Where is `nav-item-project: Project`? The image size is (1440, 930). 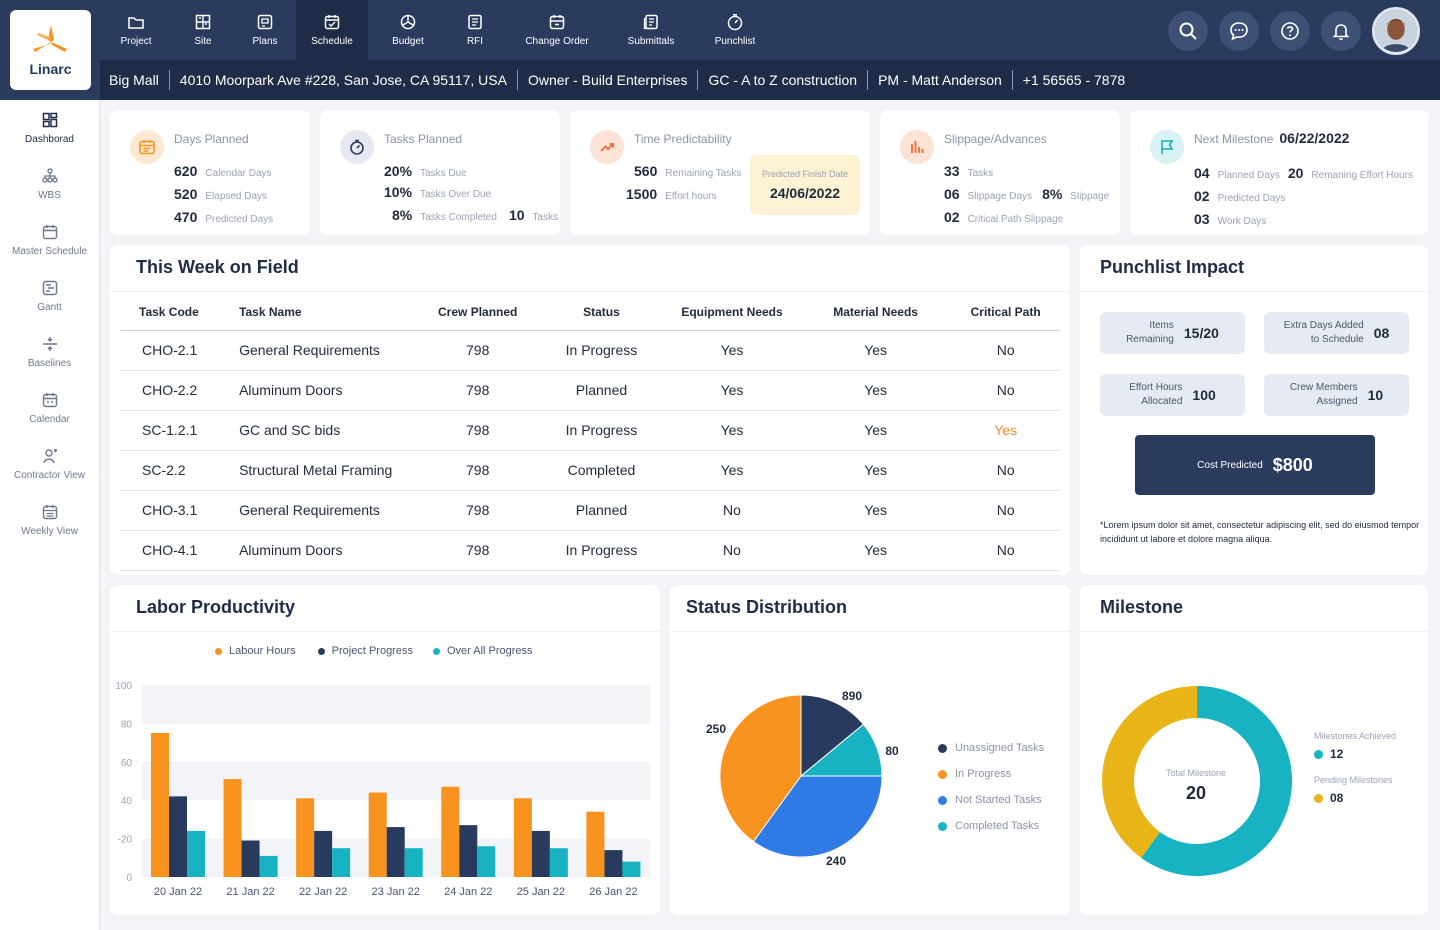 nav-item-project: Project is located at coordinates (136, 30).